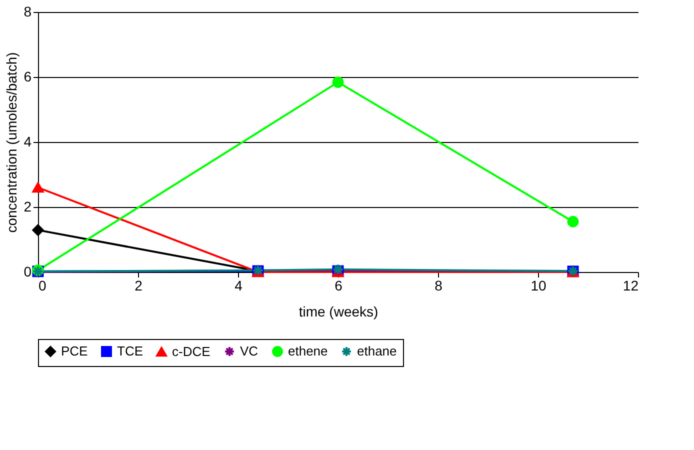 The image size is (694, 450). What do you see at coordinates (238, 286) in the screenshot?
I see `x-tick-label: 4` at bounding box center [238, 286].